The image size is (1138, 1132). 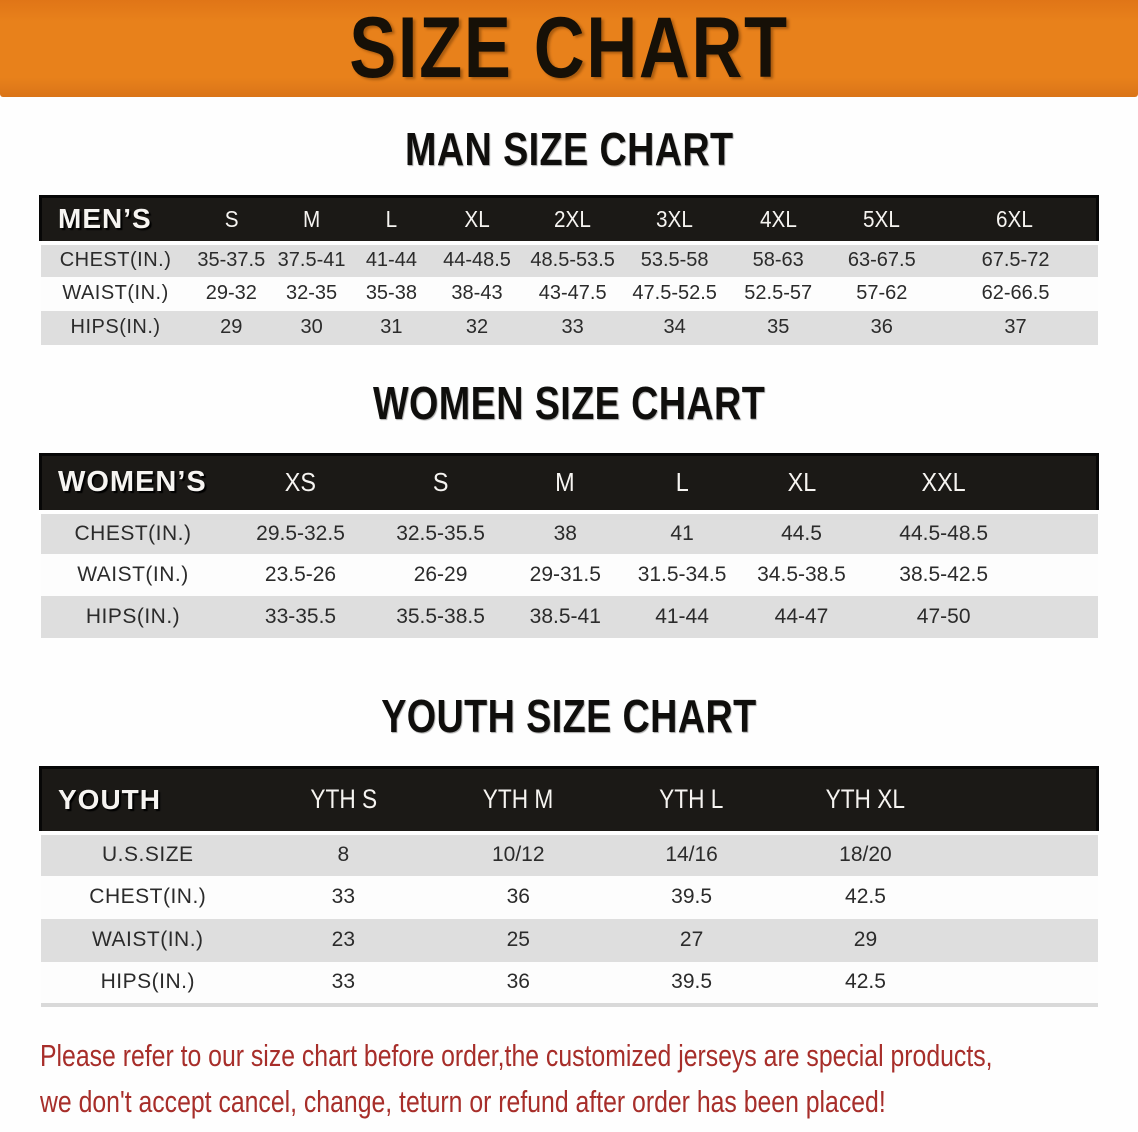 I want to click on youth-col-l: YTH L, so click(x=691, y=800).